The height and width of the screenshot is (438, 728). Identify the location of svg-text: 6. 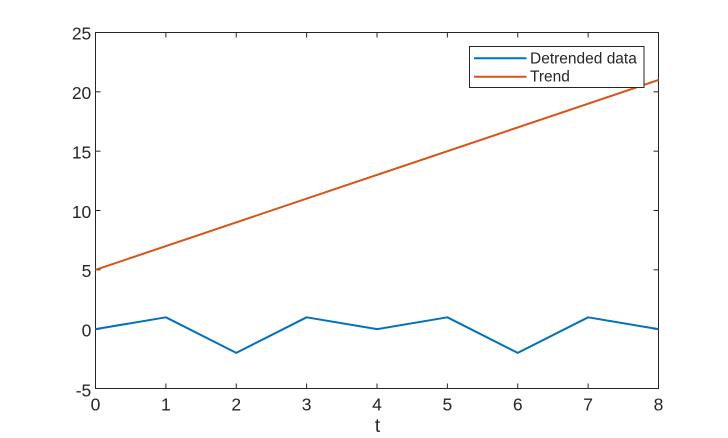
(518, 404).